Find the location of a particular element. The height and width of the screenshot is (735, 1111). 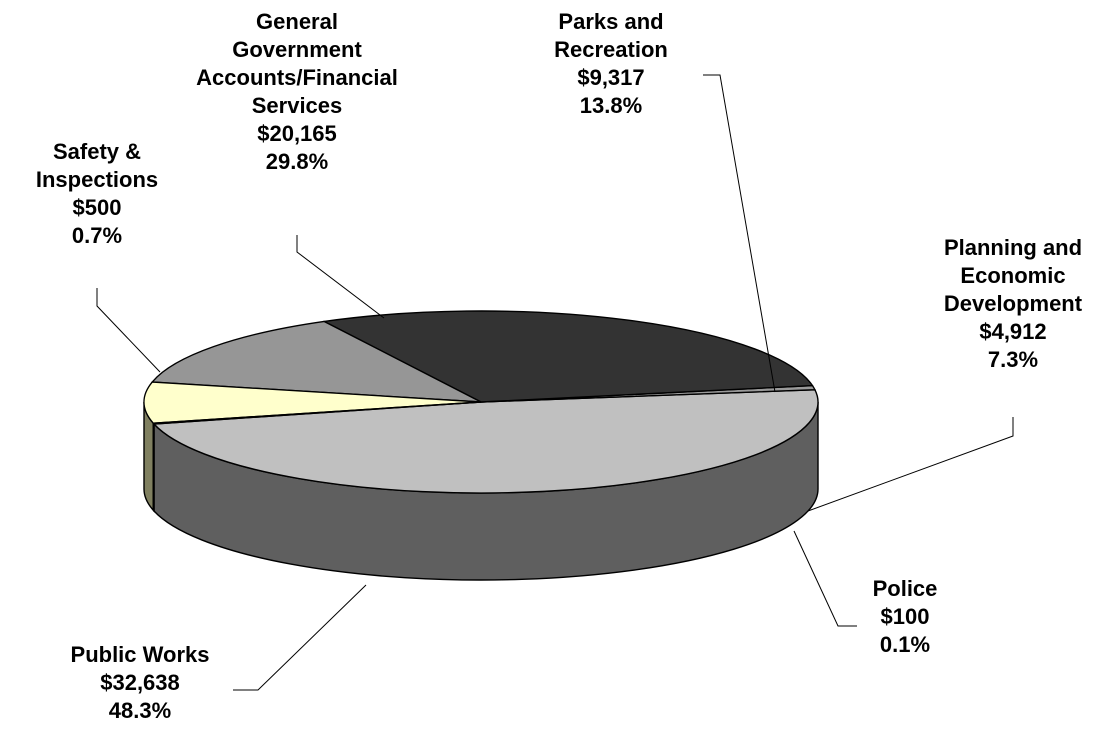

slice-general-government-accounts-financial-services is located at coordinates (567, 356).